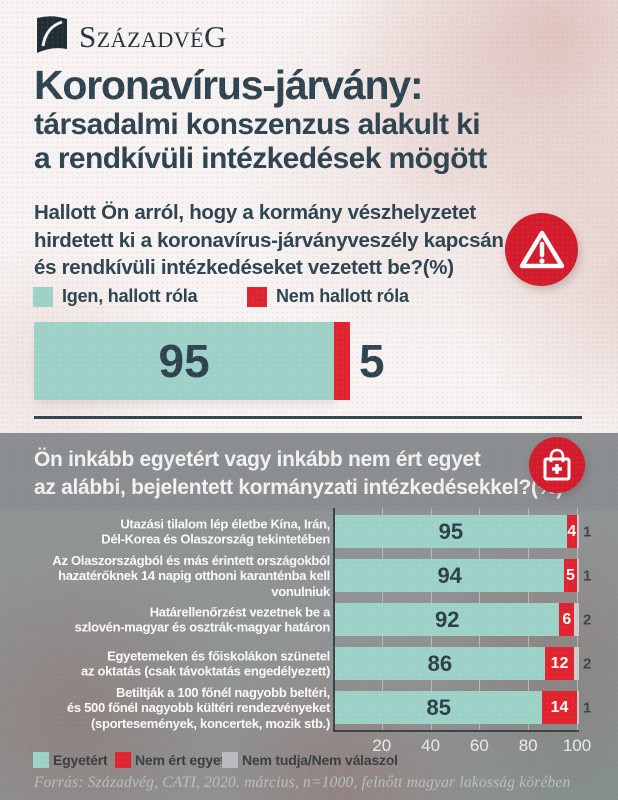 The height and width of the screenshot is (800, 618). I want to click on agree-bar: 92, so click(447, 619).